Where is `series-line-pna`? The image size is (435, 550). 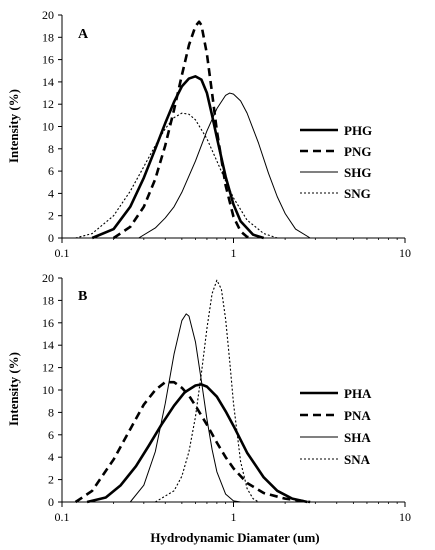
series-line-pna is located at coordinates (192, 442).